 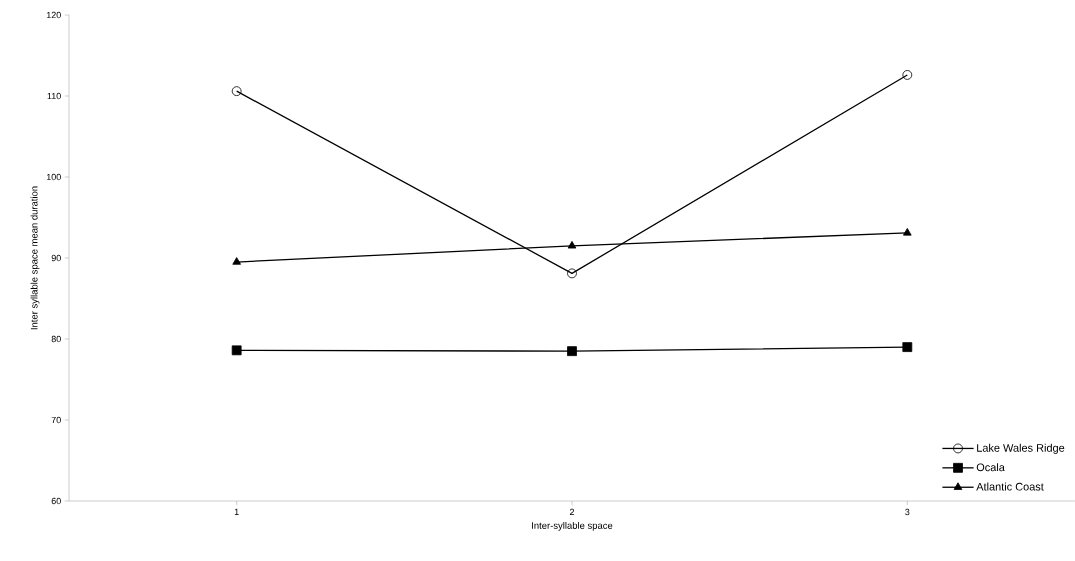 I want to click on y-tick-label: 110, so click(x=54, y=96).